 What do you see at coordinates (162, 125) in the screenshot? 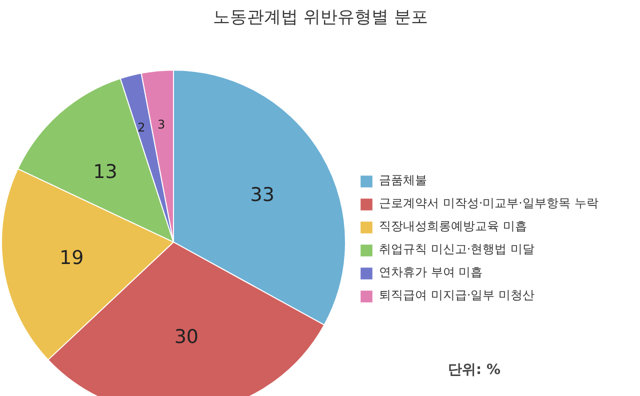
I see `data-label: 3` at bounding box center [162, 125].